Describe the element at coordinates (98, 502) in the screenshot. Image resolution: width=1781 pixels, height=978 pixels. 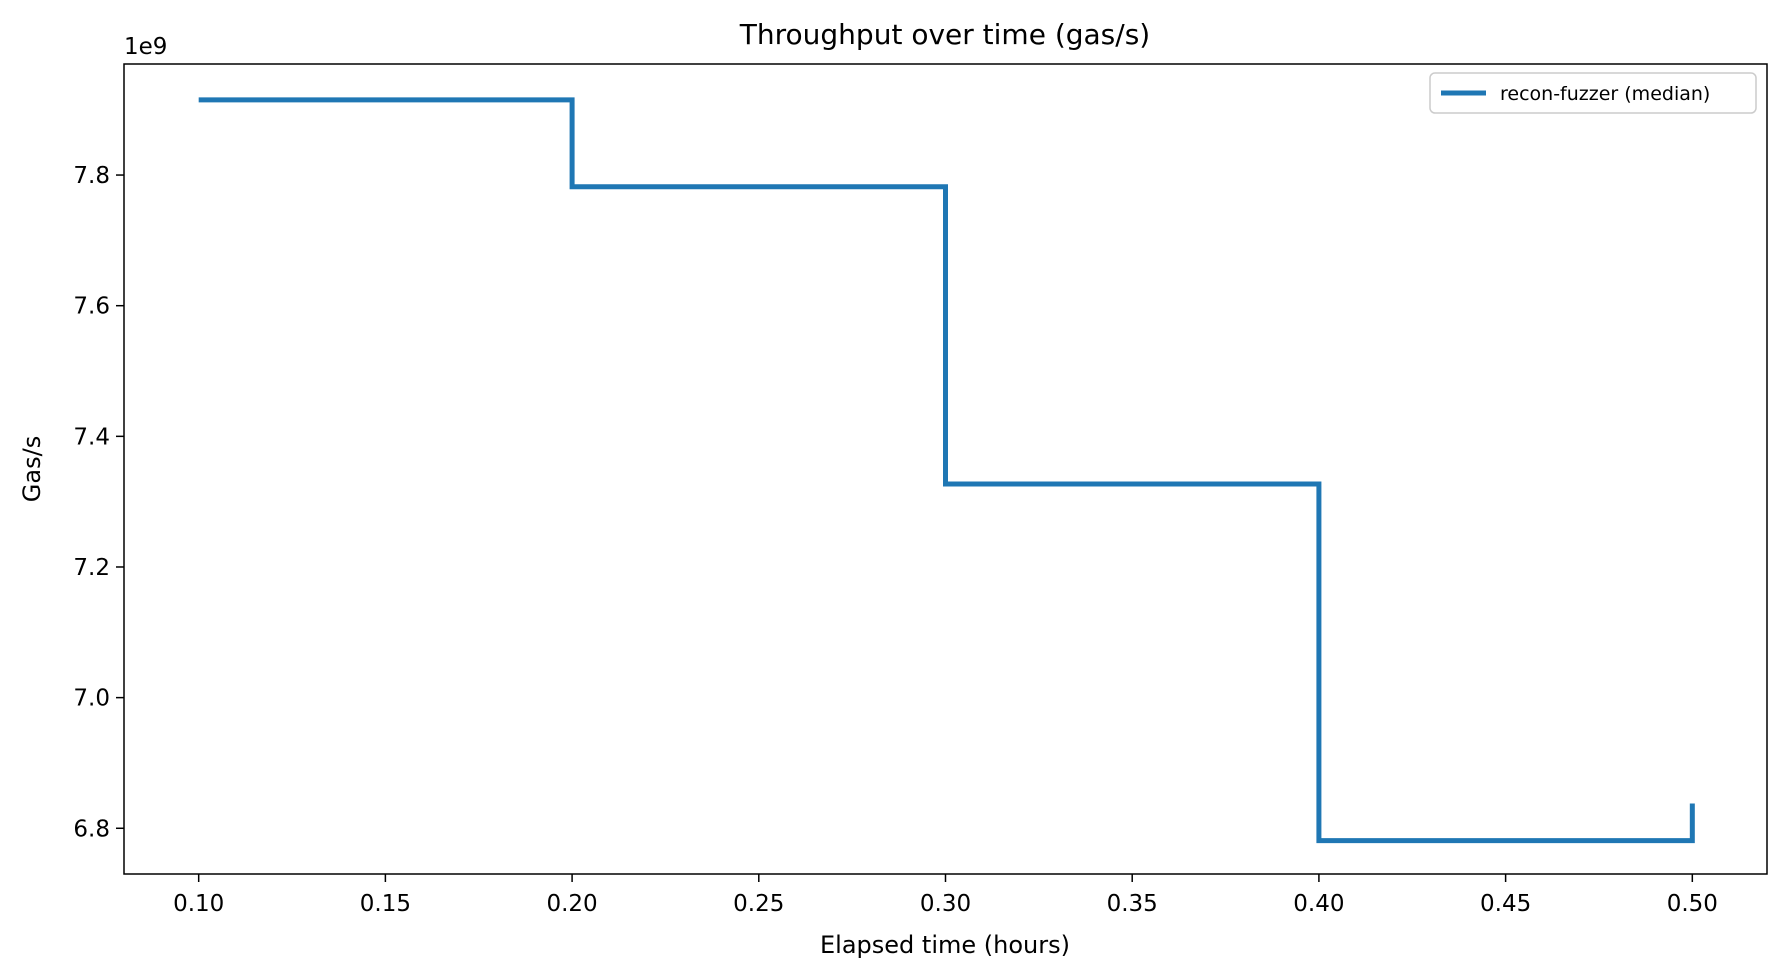
I see `y-axis: 6.8 7.0 7.2 7.4 7.6 7.8` at that location.